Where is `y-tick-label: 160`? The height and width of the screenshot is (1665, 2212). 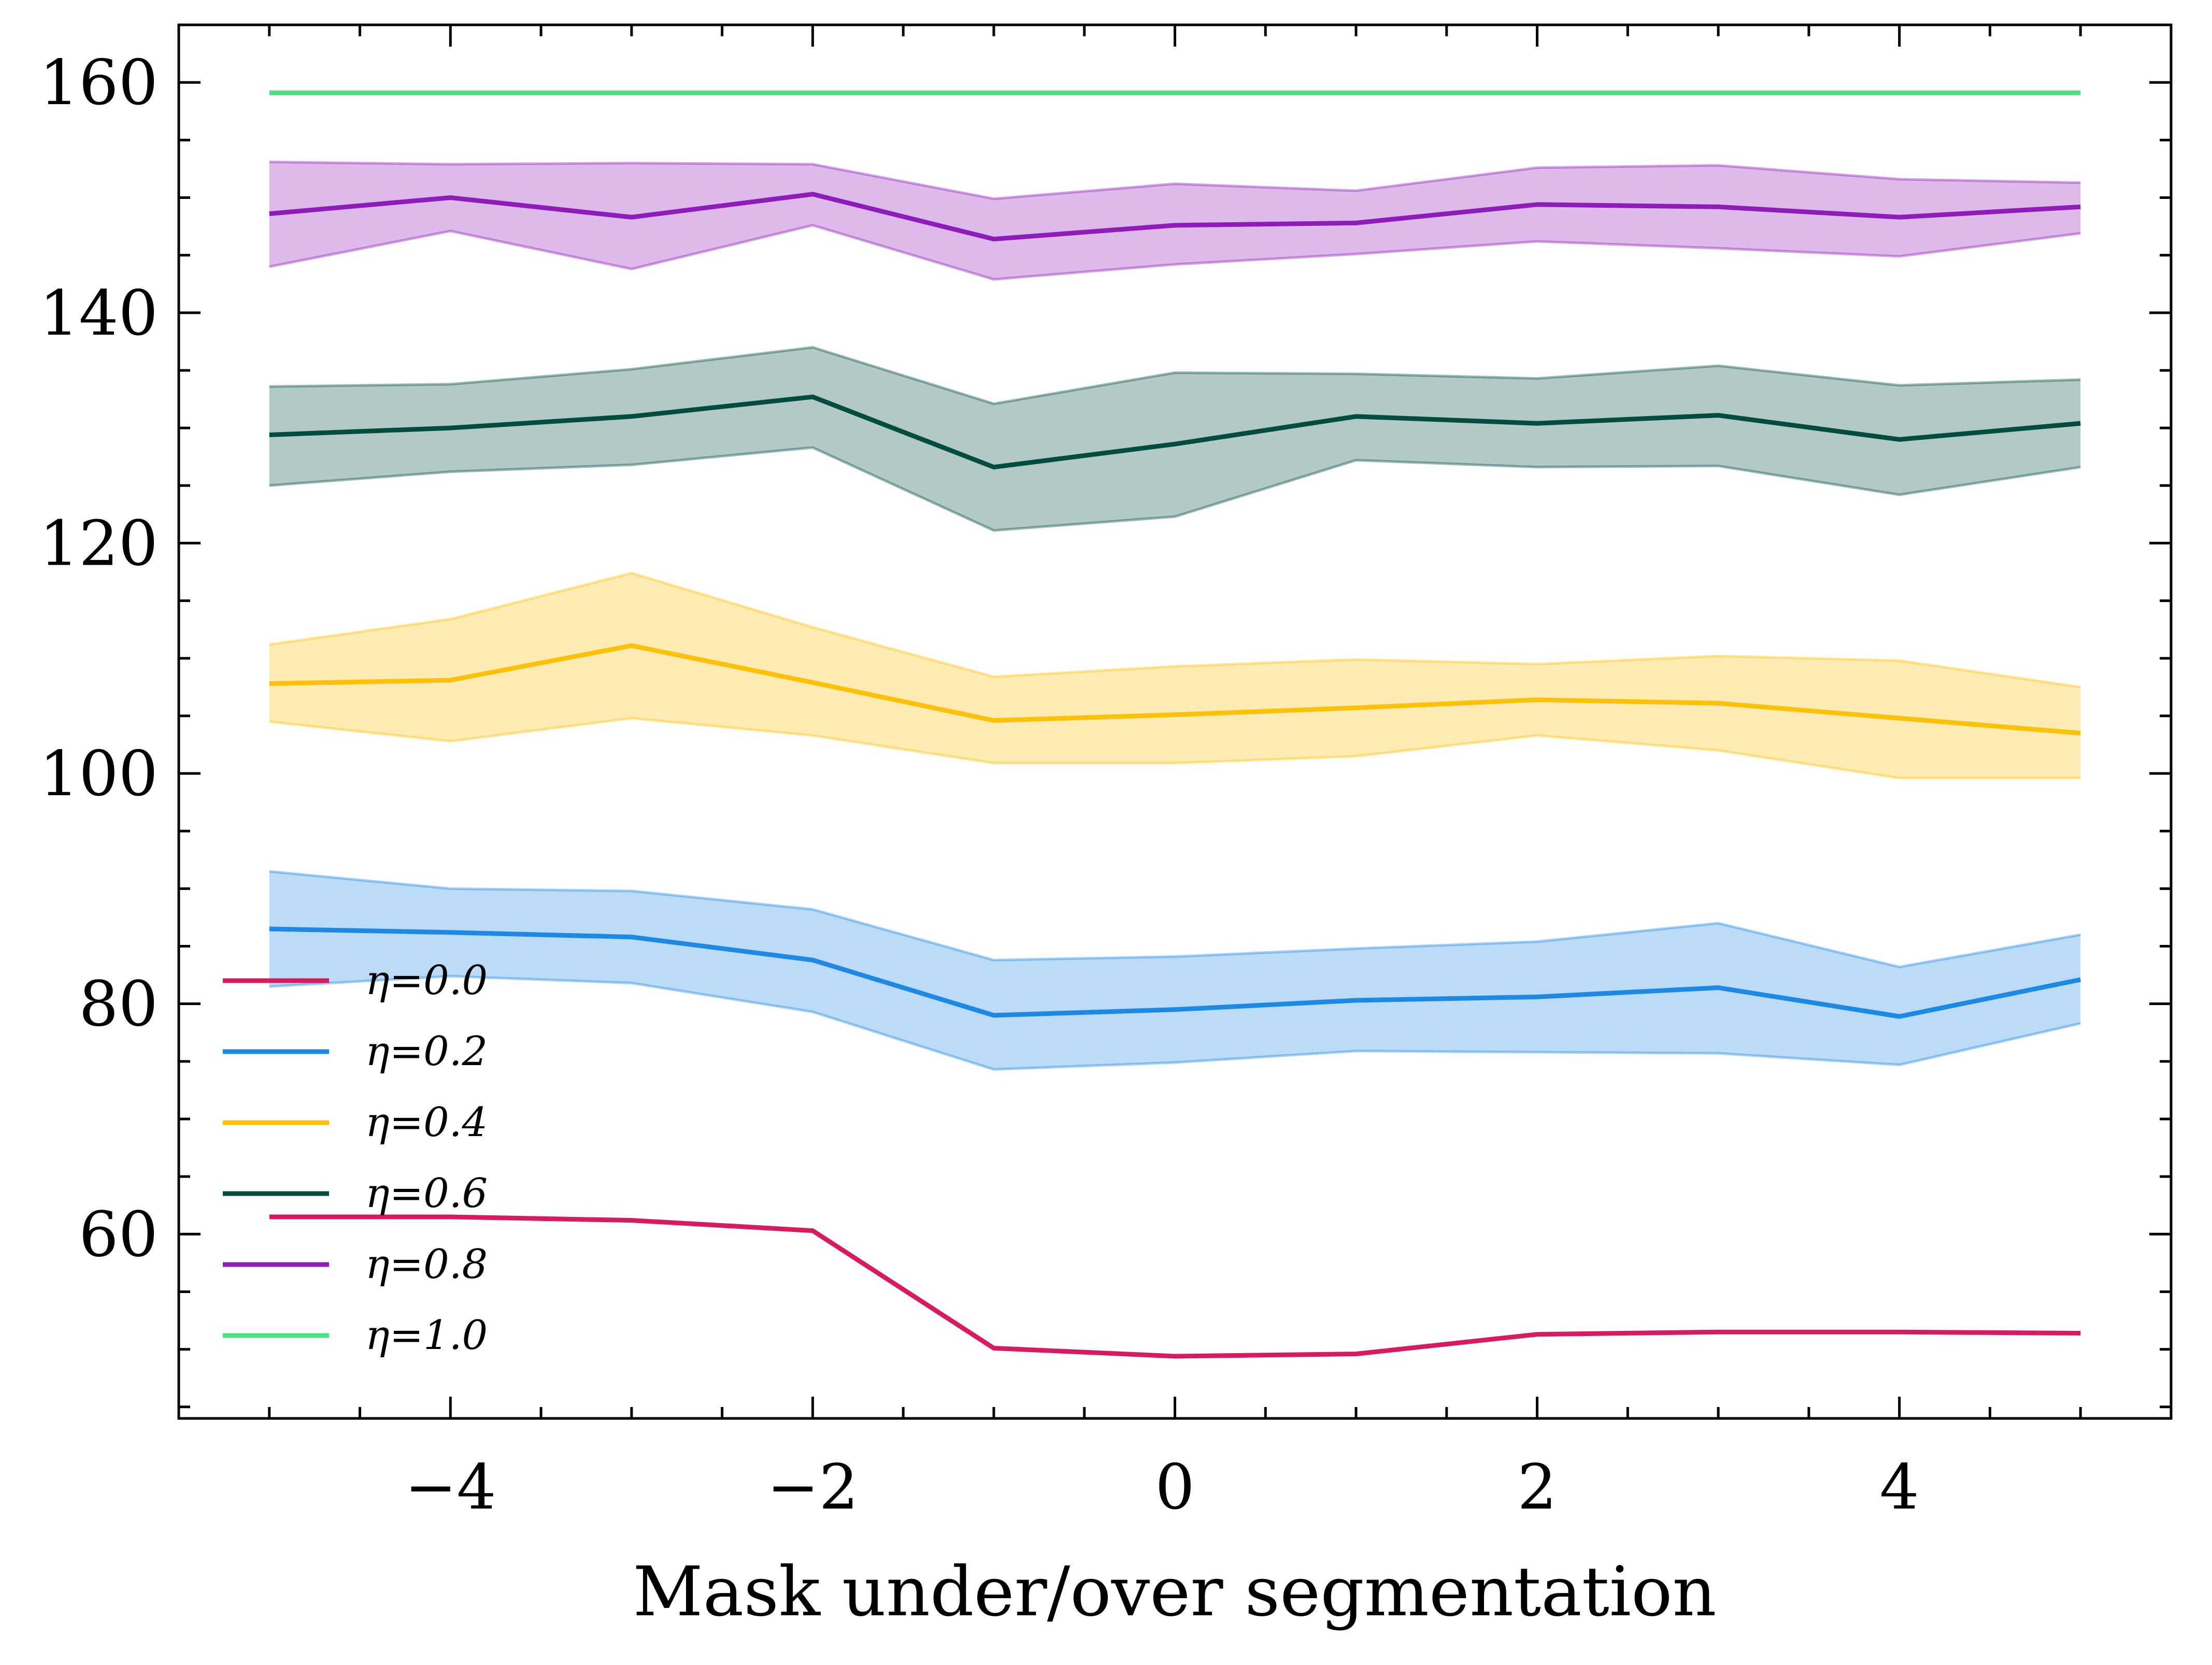 y-tick-label: 160 is located at coordinates (98, 83).